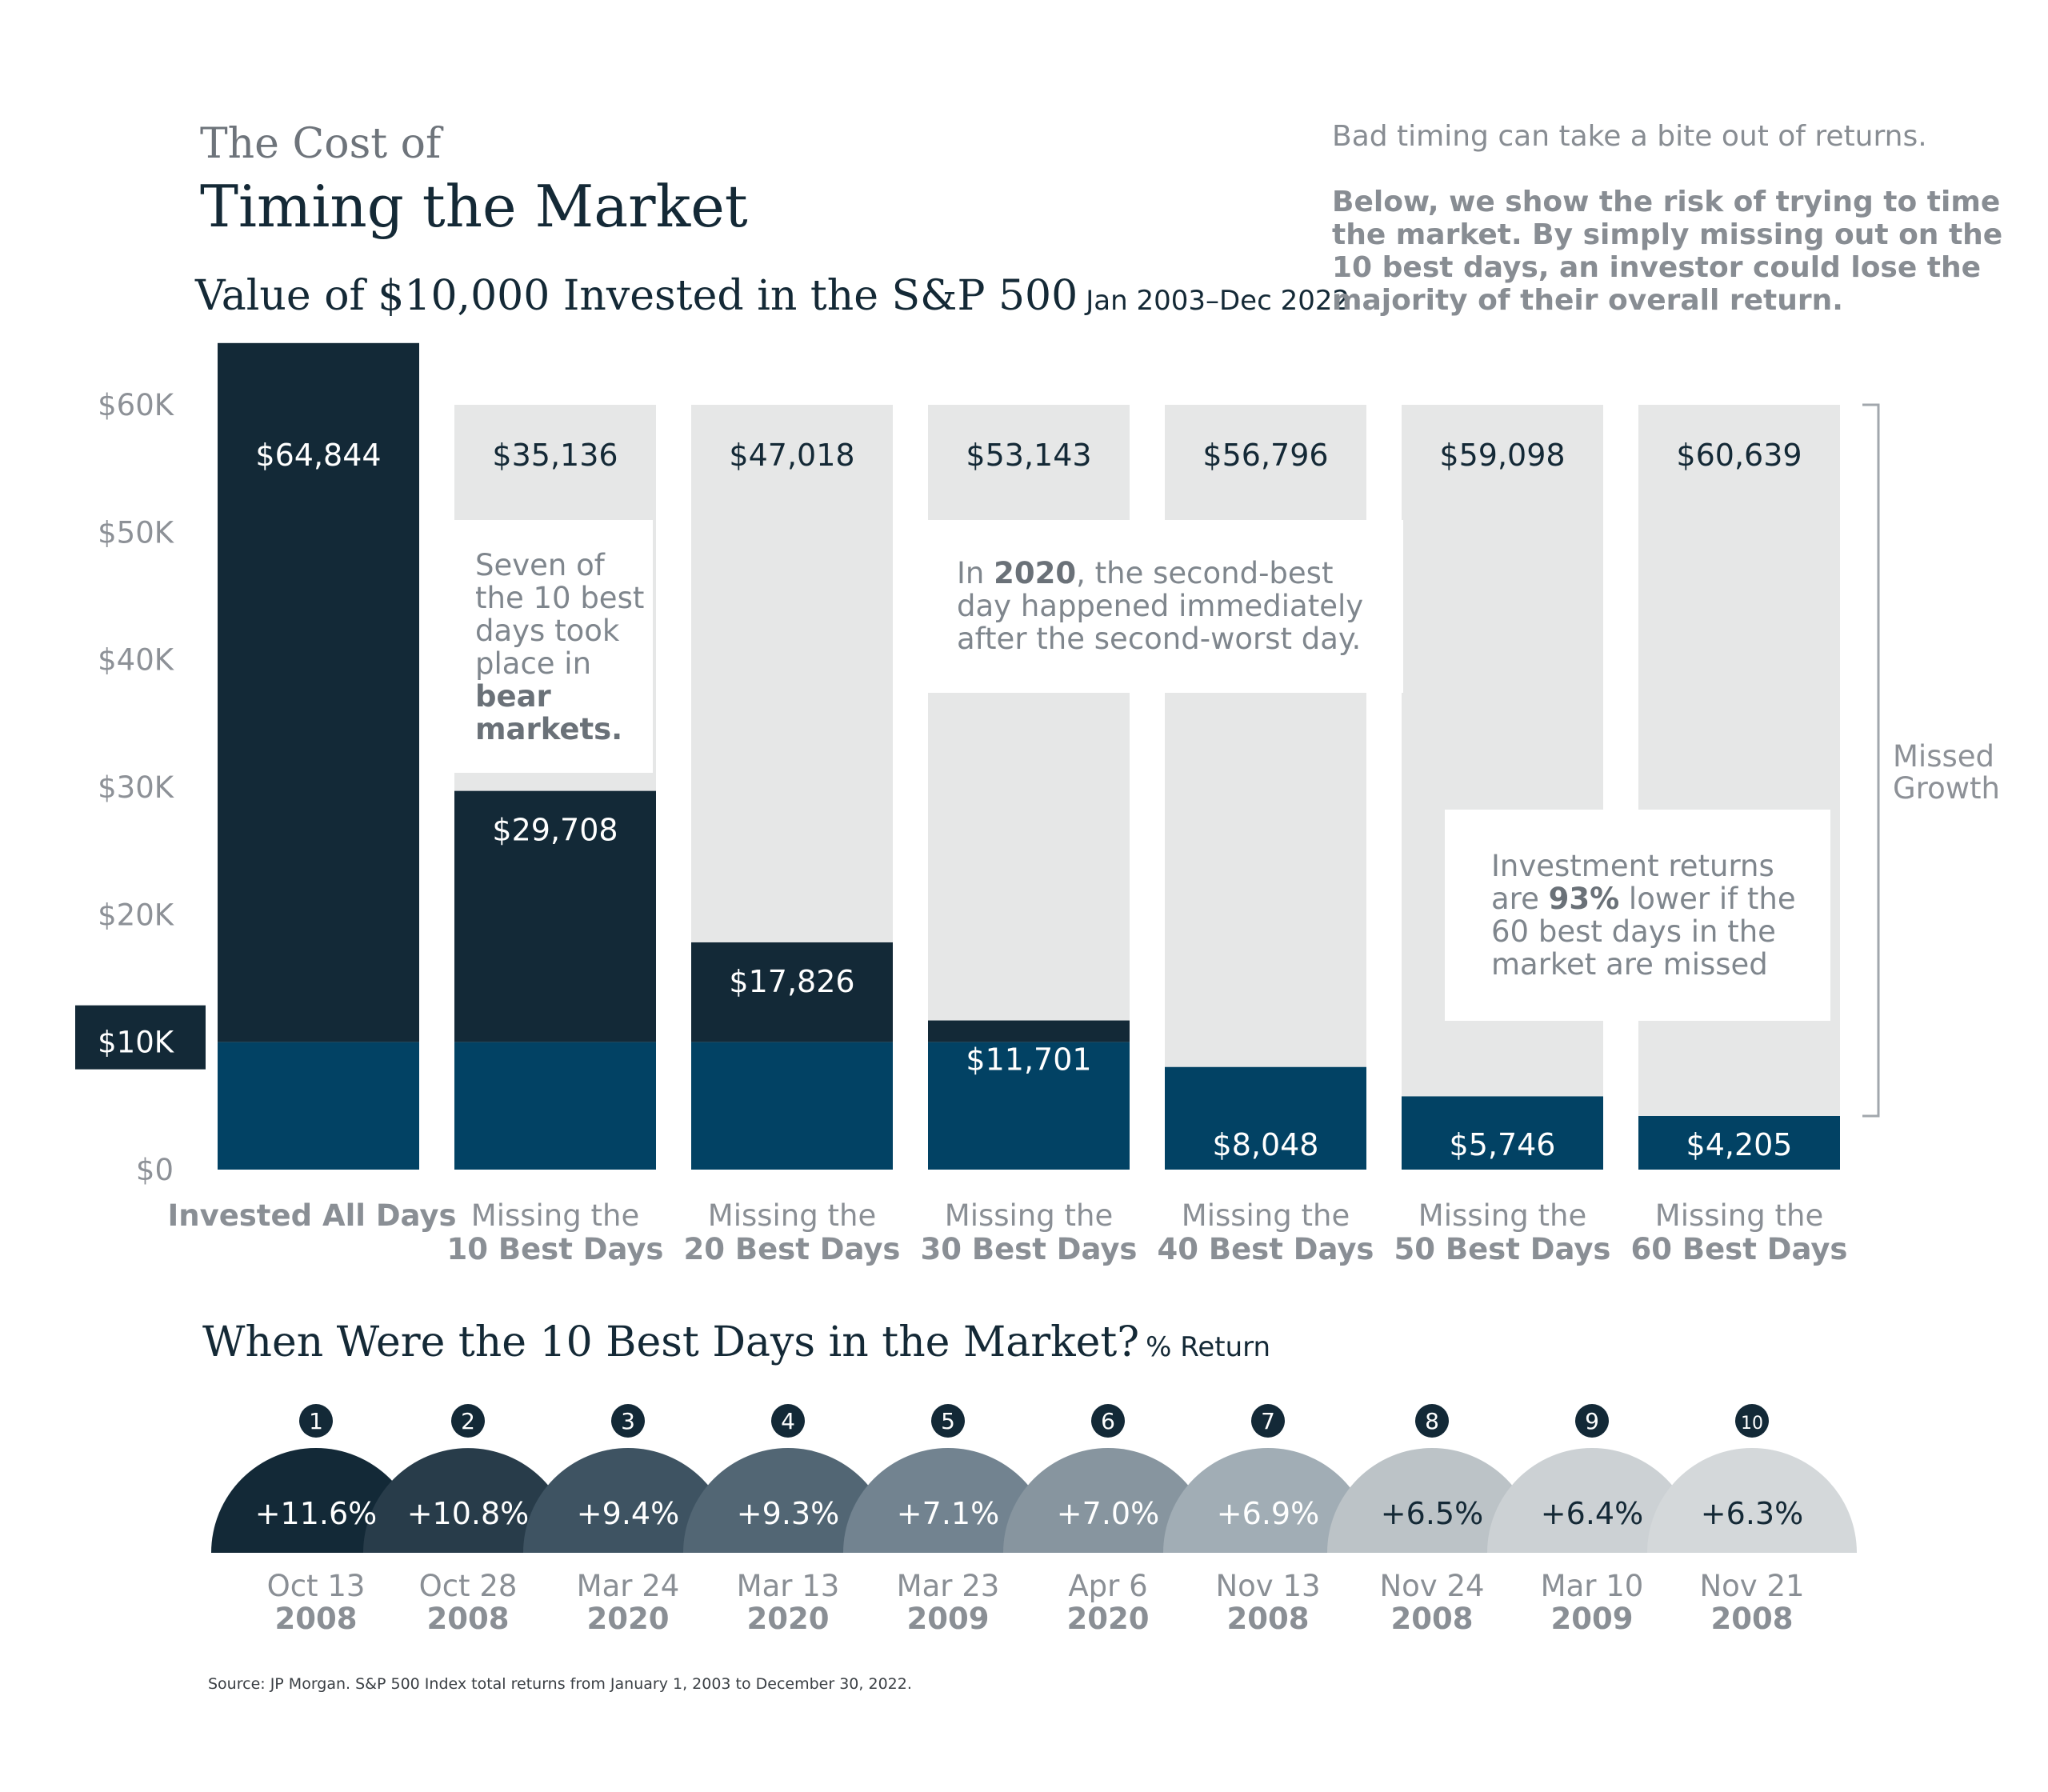  What do you see at coordinates (1503, 1144) in the screenshot?
I see `bar-value-label: $5,746` at bounding box center [1503, 1144].